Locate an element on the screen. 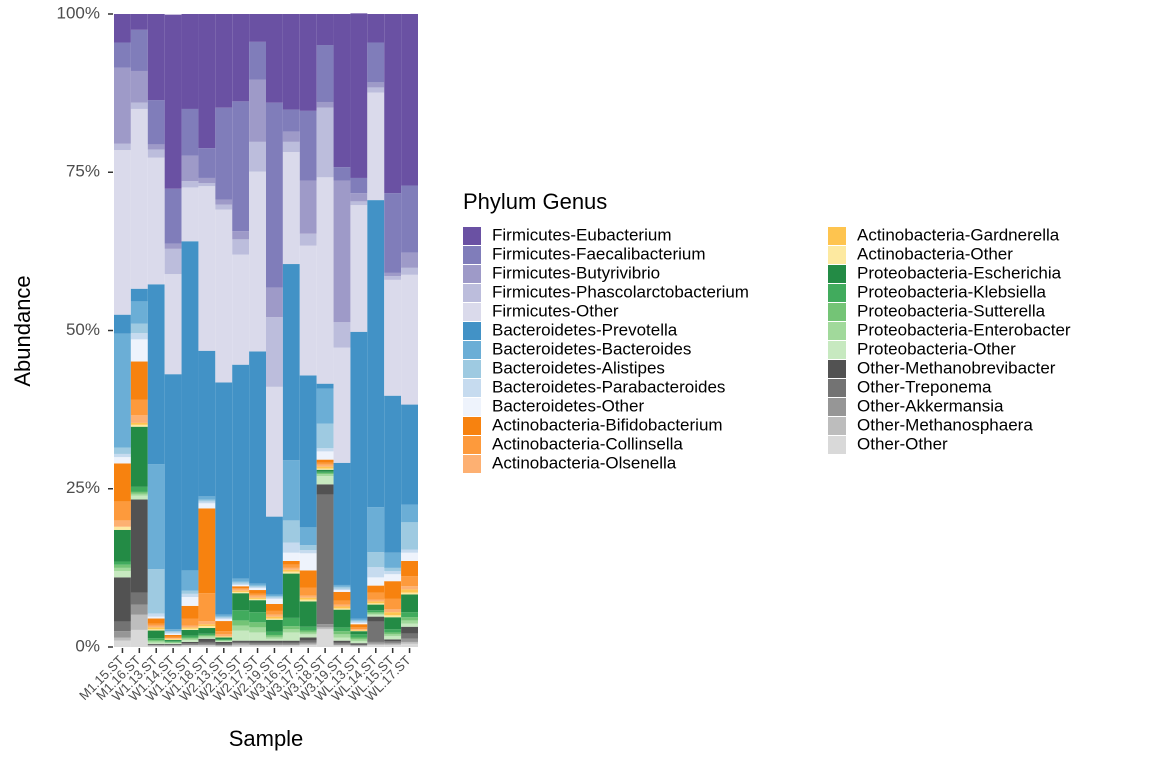 This screenshot has height=773, width=1152. legend-label: Actinobacteria-Collinsella is located at coordinates (587, 443).